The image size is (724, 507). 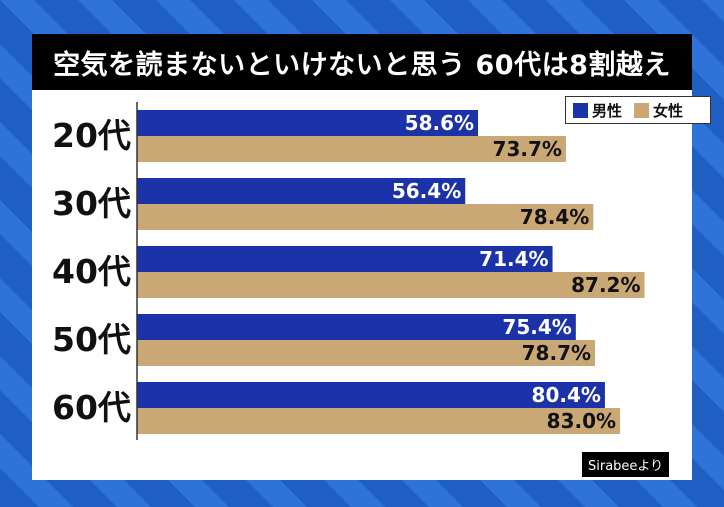 What do you see at coordinates (668, 110) in the screenshot?
I see `legend-label-female: 女性` at bounding box center [668, 110].